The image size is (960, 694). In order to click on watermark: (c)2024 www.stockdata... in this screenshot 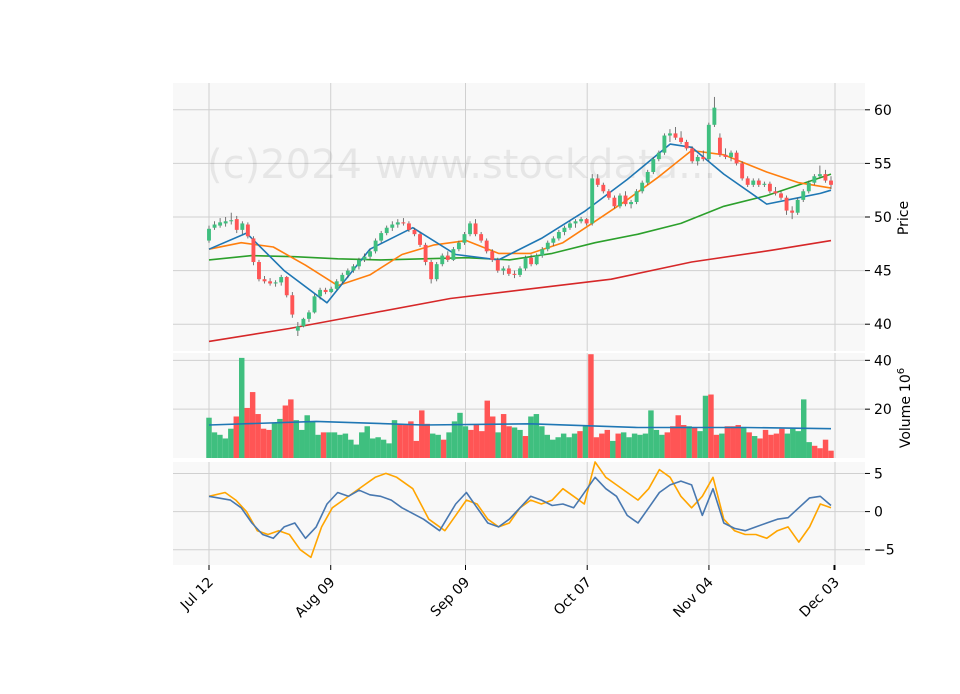, I will do `click(461, 165)`.